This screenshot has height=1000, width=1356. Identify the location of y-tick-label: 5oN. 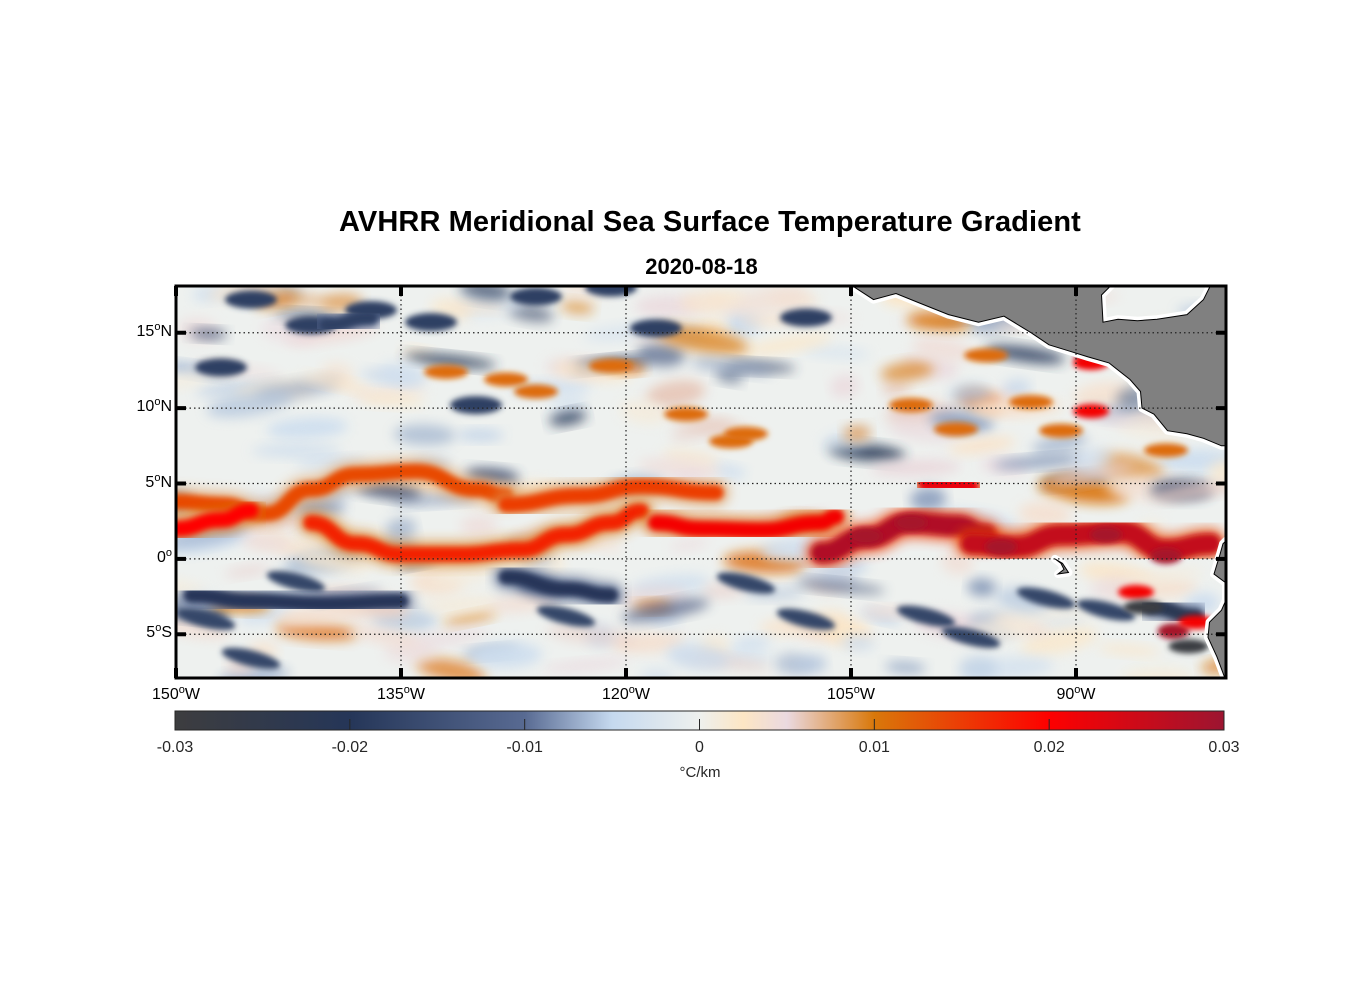
(158, 481).